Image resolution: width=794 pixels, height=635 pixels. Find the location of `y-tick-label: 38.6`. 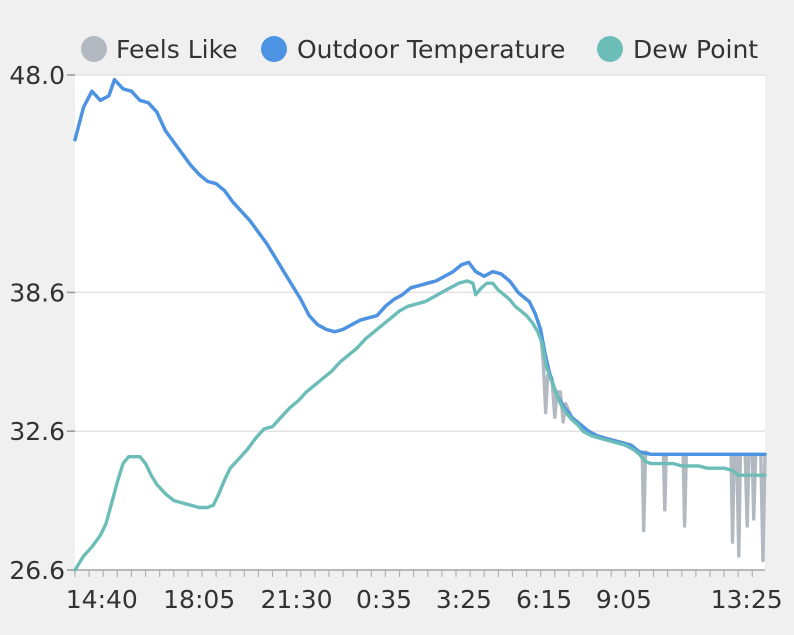

y-tick-label: 38.6 is located at coordinates (37, 292).